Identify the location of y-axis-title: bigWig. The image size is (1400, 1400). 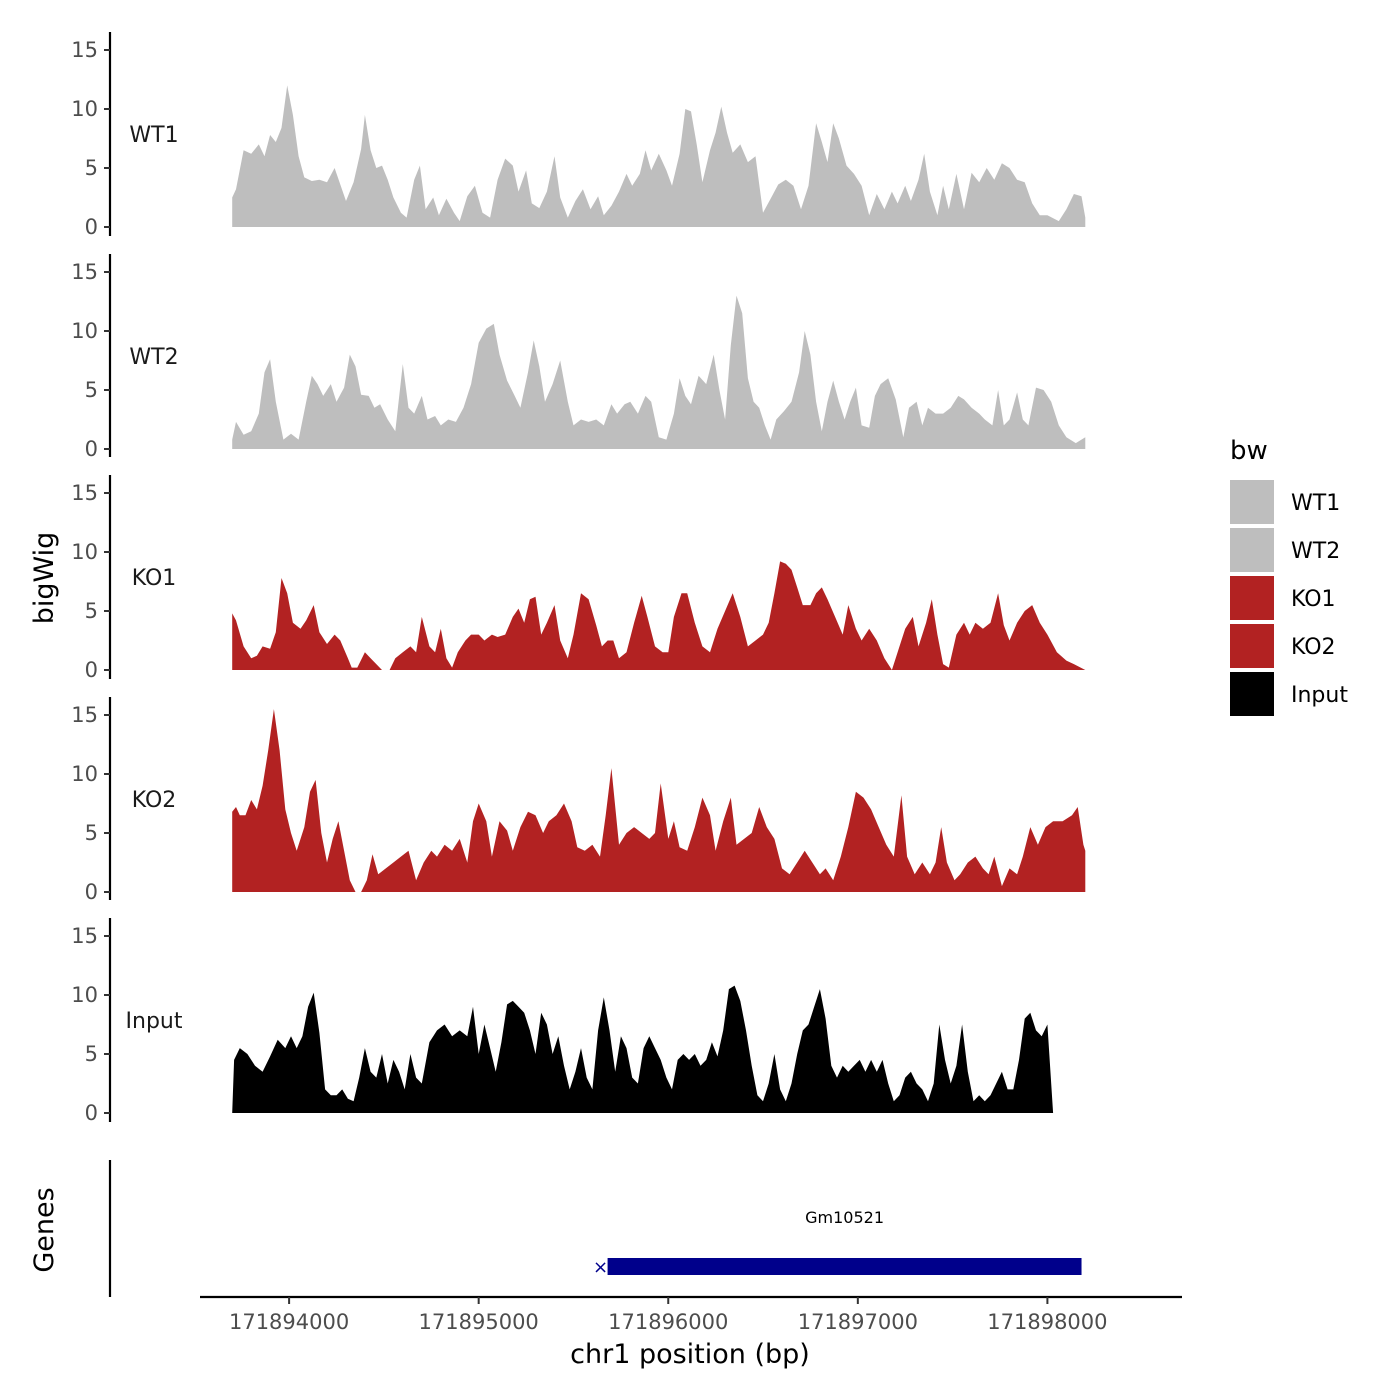
(44, 578).